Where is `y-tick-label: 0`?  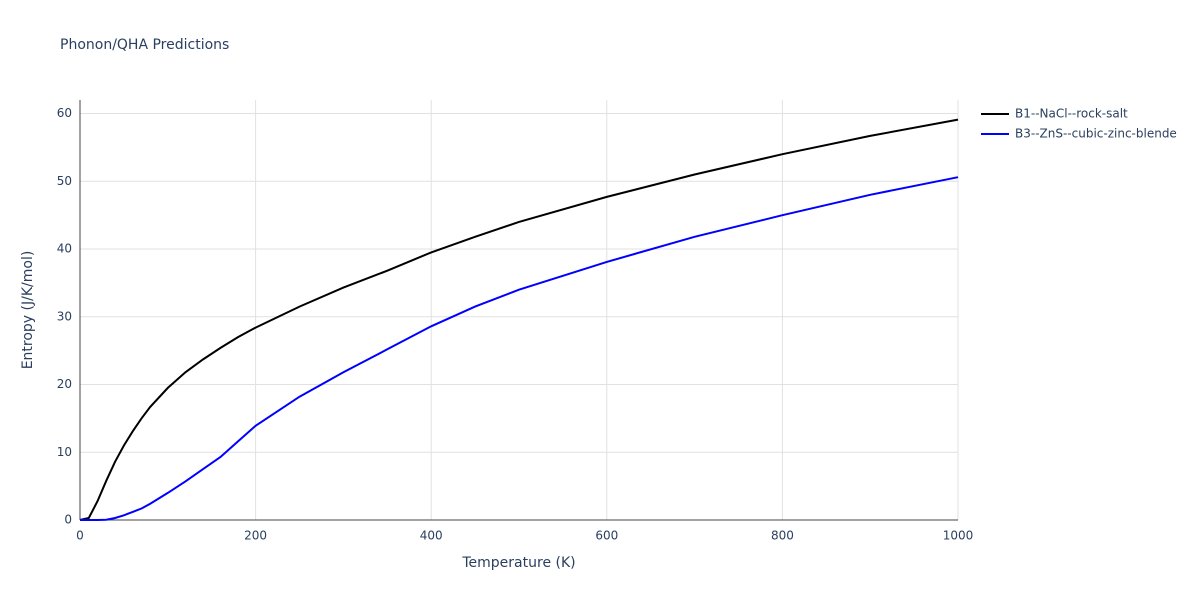
y-tick-label: 0 is located at coordinates (68, 520).